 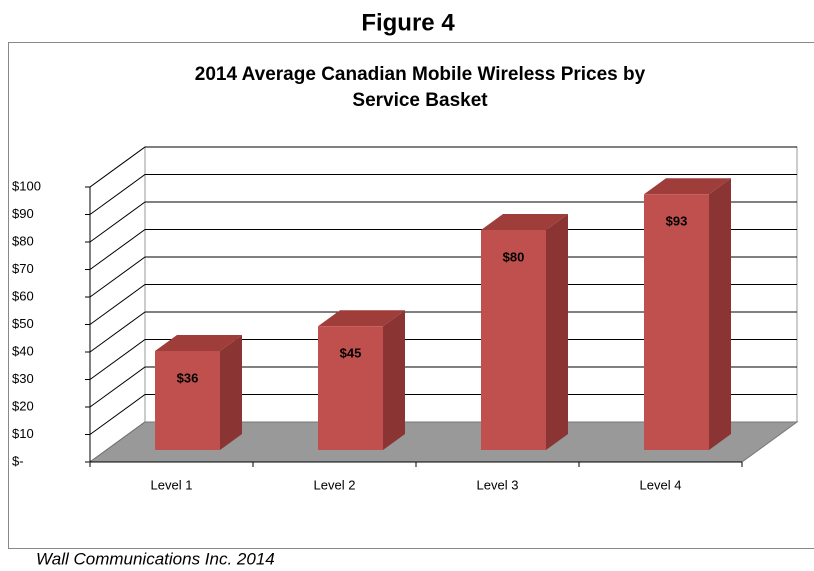 What do you see at coordinates (23, 240) in the screenshot?
I see `y-tick-label: $80` at bounding box center [23, 240].